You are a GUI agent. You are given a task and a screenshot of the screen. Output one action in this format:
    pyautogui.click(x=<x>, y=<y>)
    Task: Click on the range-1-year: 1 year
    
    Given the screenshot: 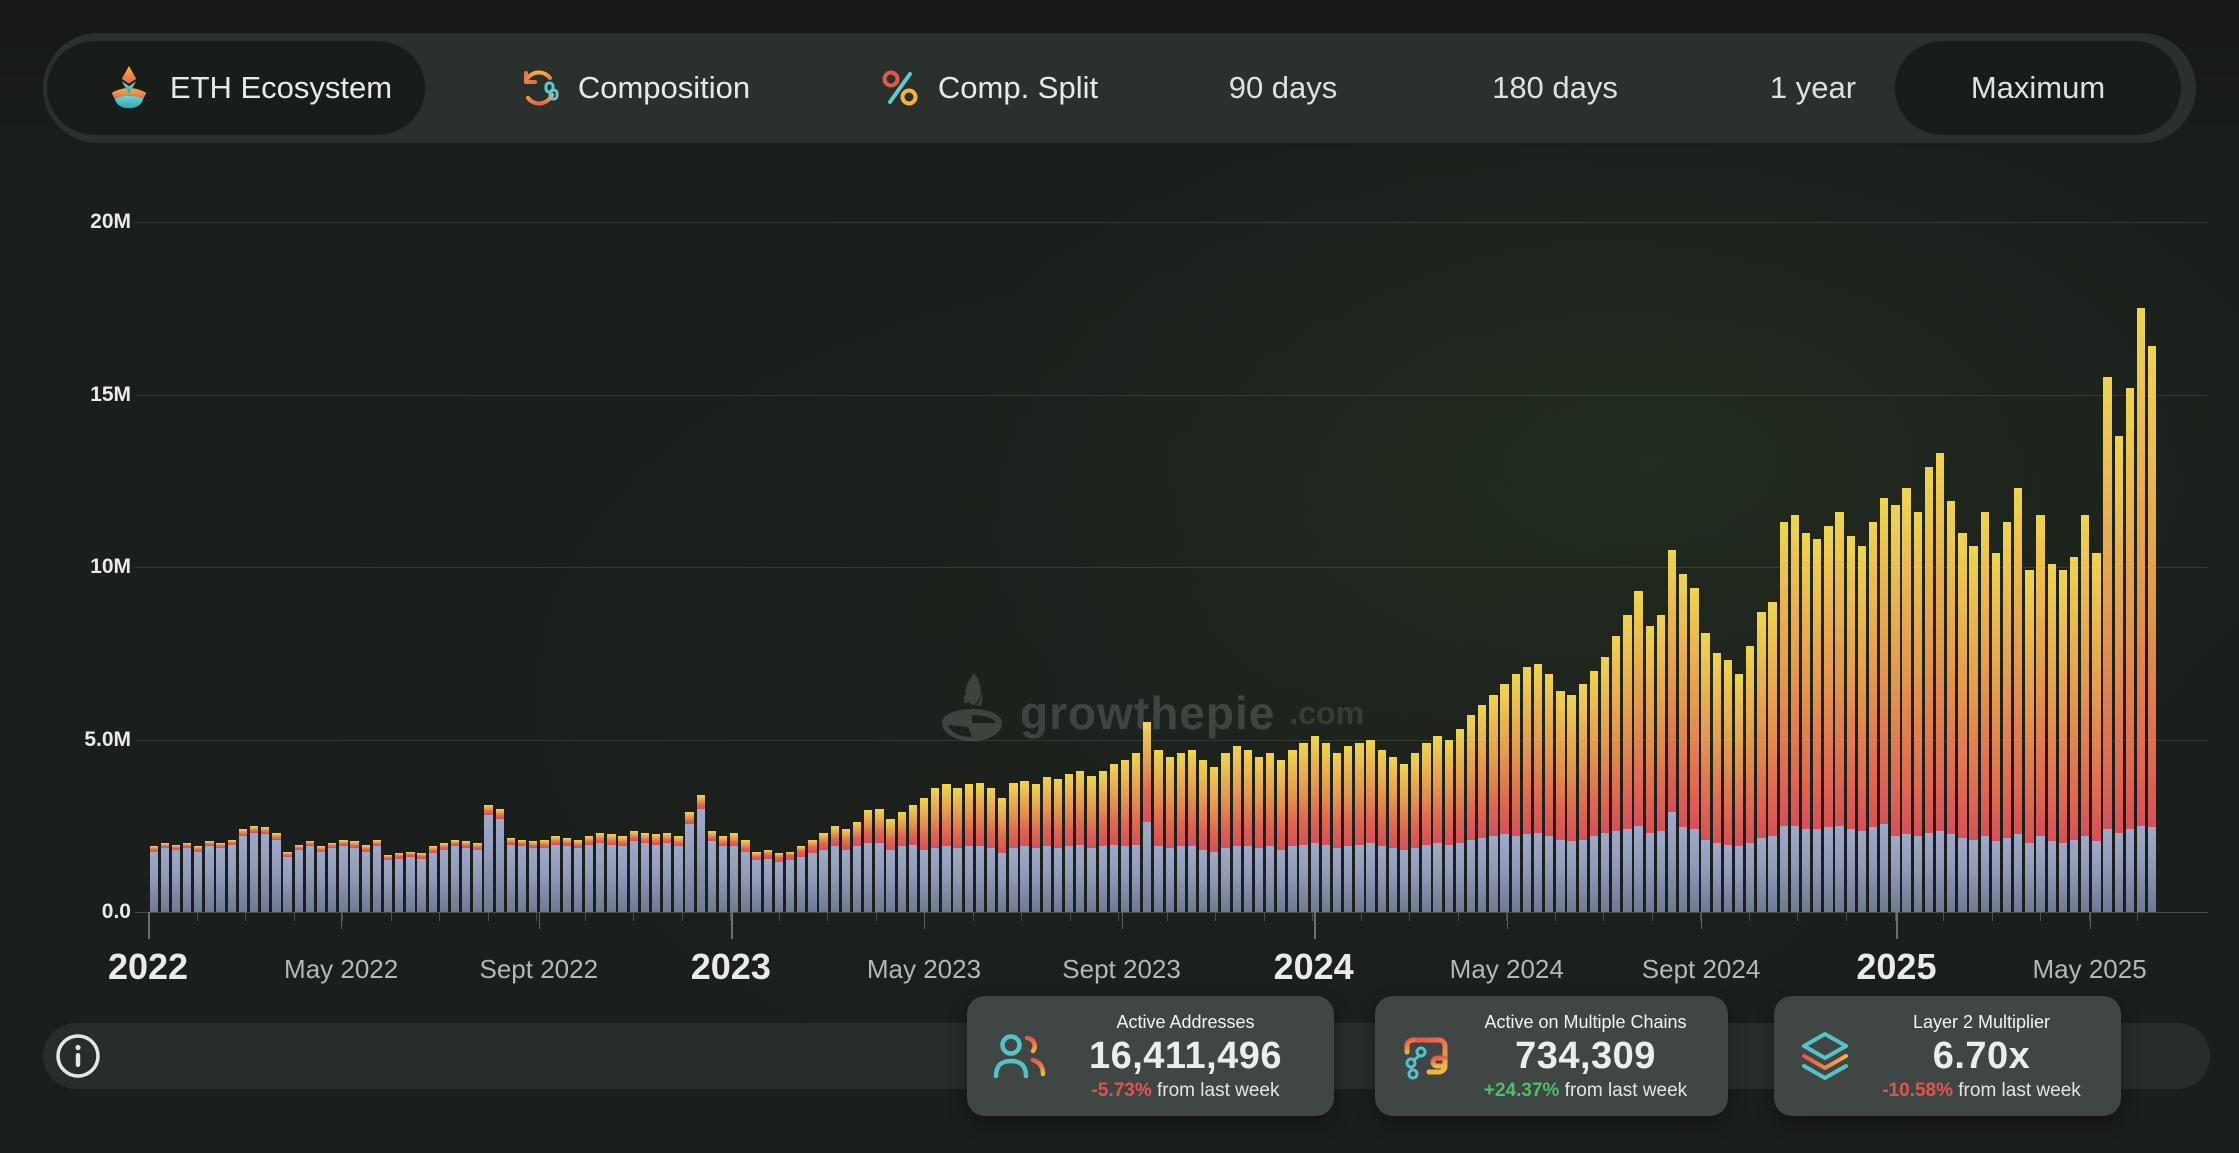 What is the action you would take?
    pyautogui.click(x=1813, y=88)
    